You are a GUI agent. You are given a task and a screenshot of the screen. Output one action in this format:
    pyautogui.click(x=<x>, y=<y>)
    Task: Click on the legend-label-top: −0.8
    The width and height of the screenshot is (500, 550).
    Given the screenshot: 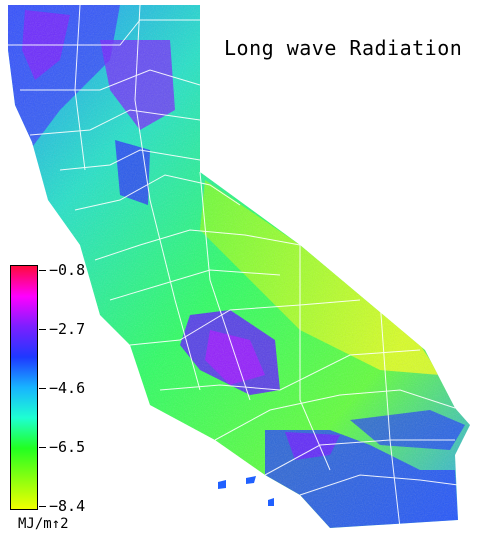 What is the action you would take?
    pyautogui.click(x=67, y=270)
    